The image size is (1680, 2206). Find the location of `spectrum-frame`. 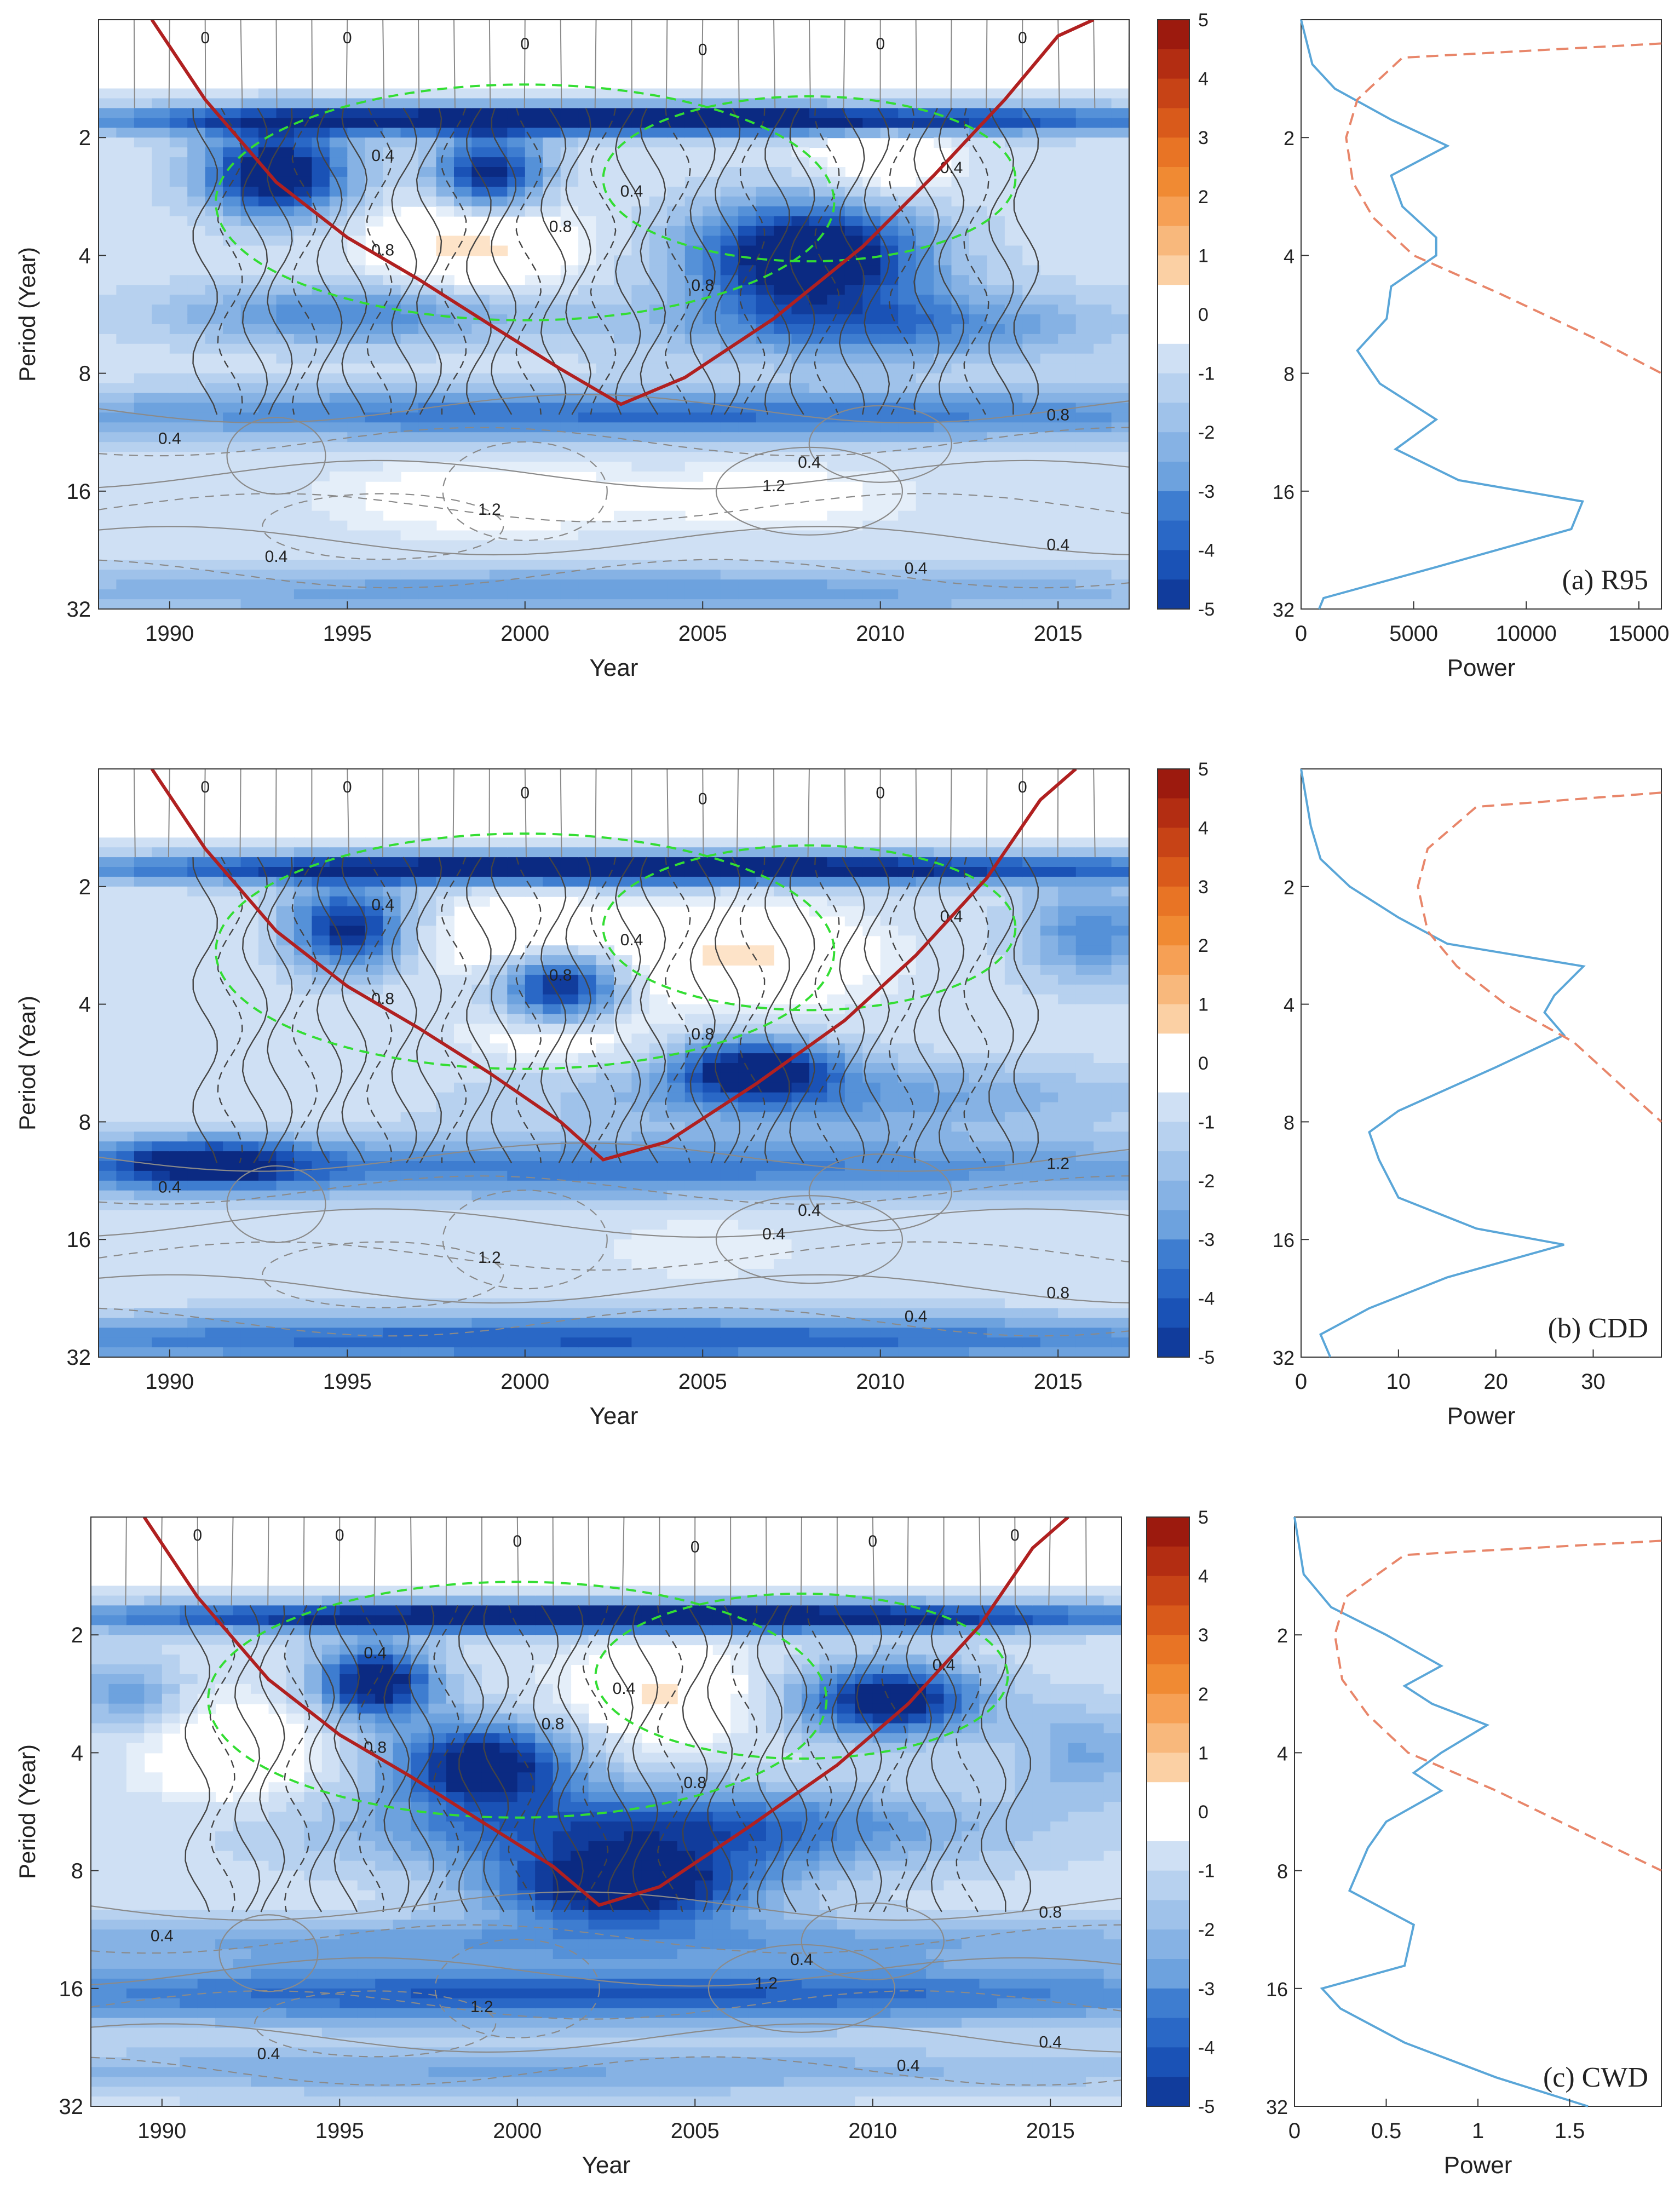

spectrum-frame is located at coordinates (1481, 314).